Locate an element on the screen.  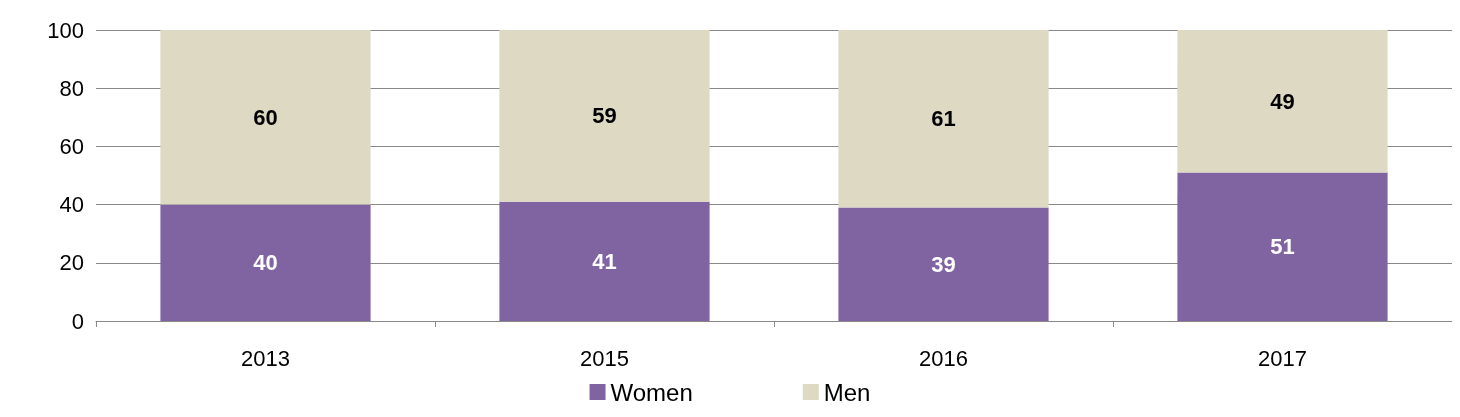
data-label: 60 is located at coordinates (265, 117).